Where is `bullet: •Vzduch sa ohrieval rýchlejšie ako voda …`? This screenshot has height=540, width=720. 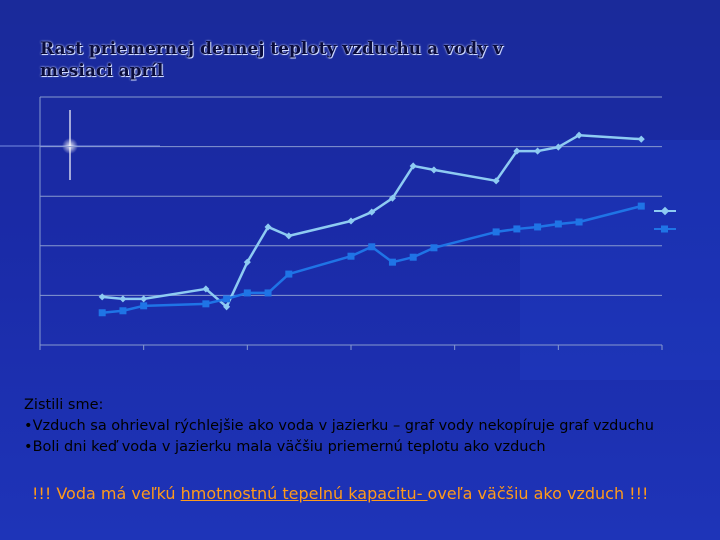 bullet: •Vzduch sa ohrieval rýchlejšie ako voda … is located at coordinates (339, 426).